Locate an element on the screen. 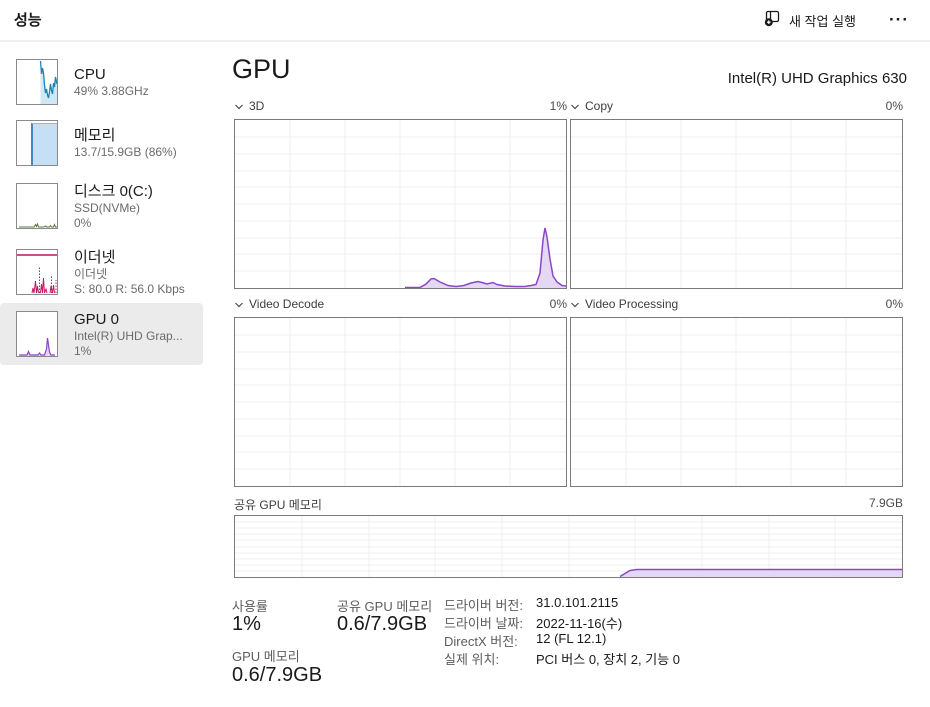 This screenshot has height=707, width=930. gpu-video-decode-graph is located at coordinates (400, 402).